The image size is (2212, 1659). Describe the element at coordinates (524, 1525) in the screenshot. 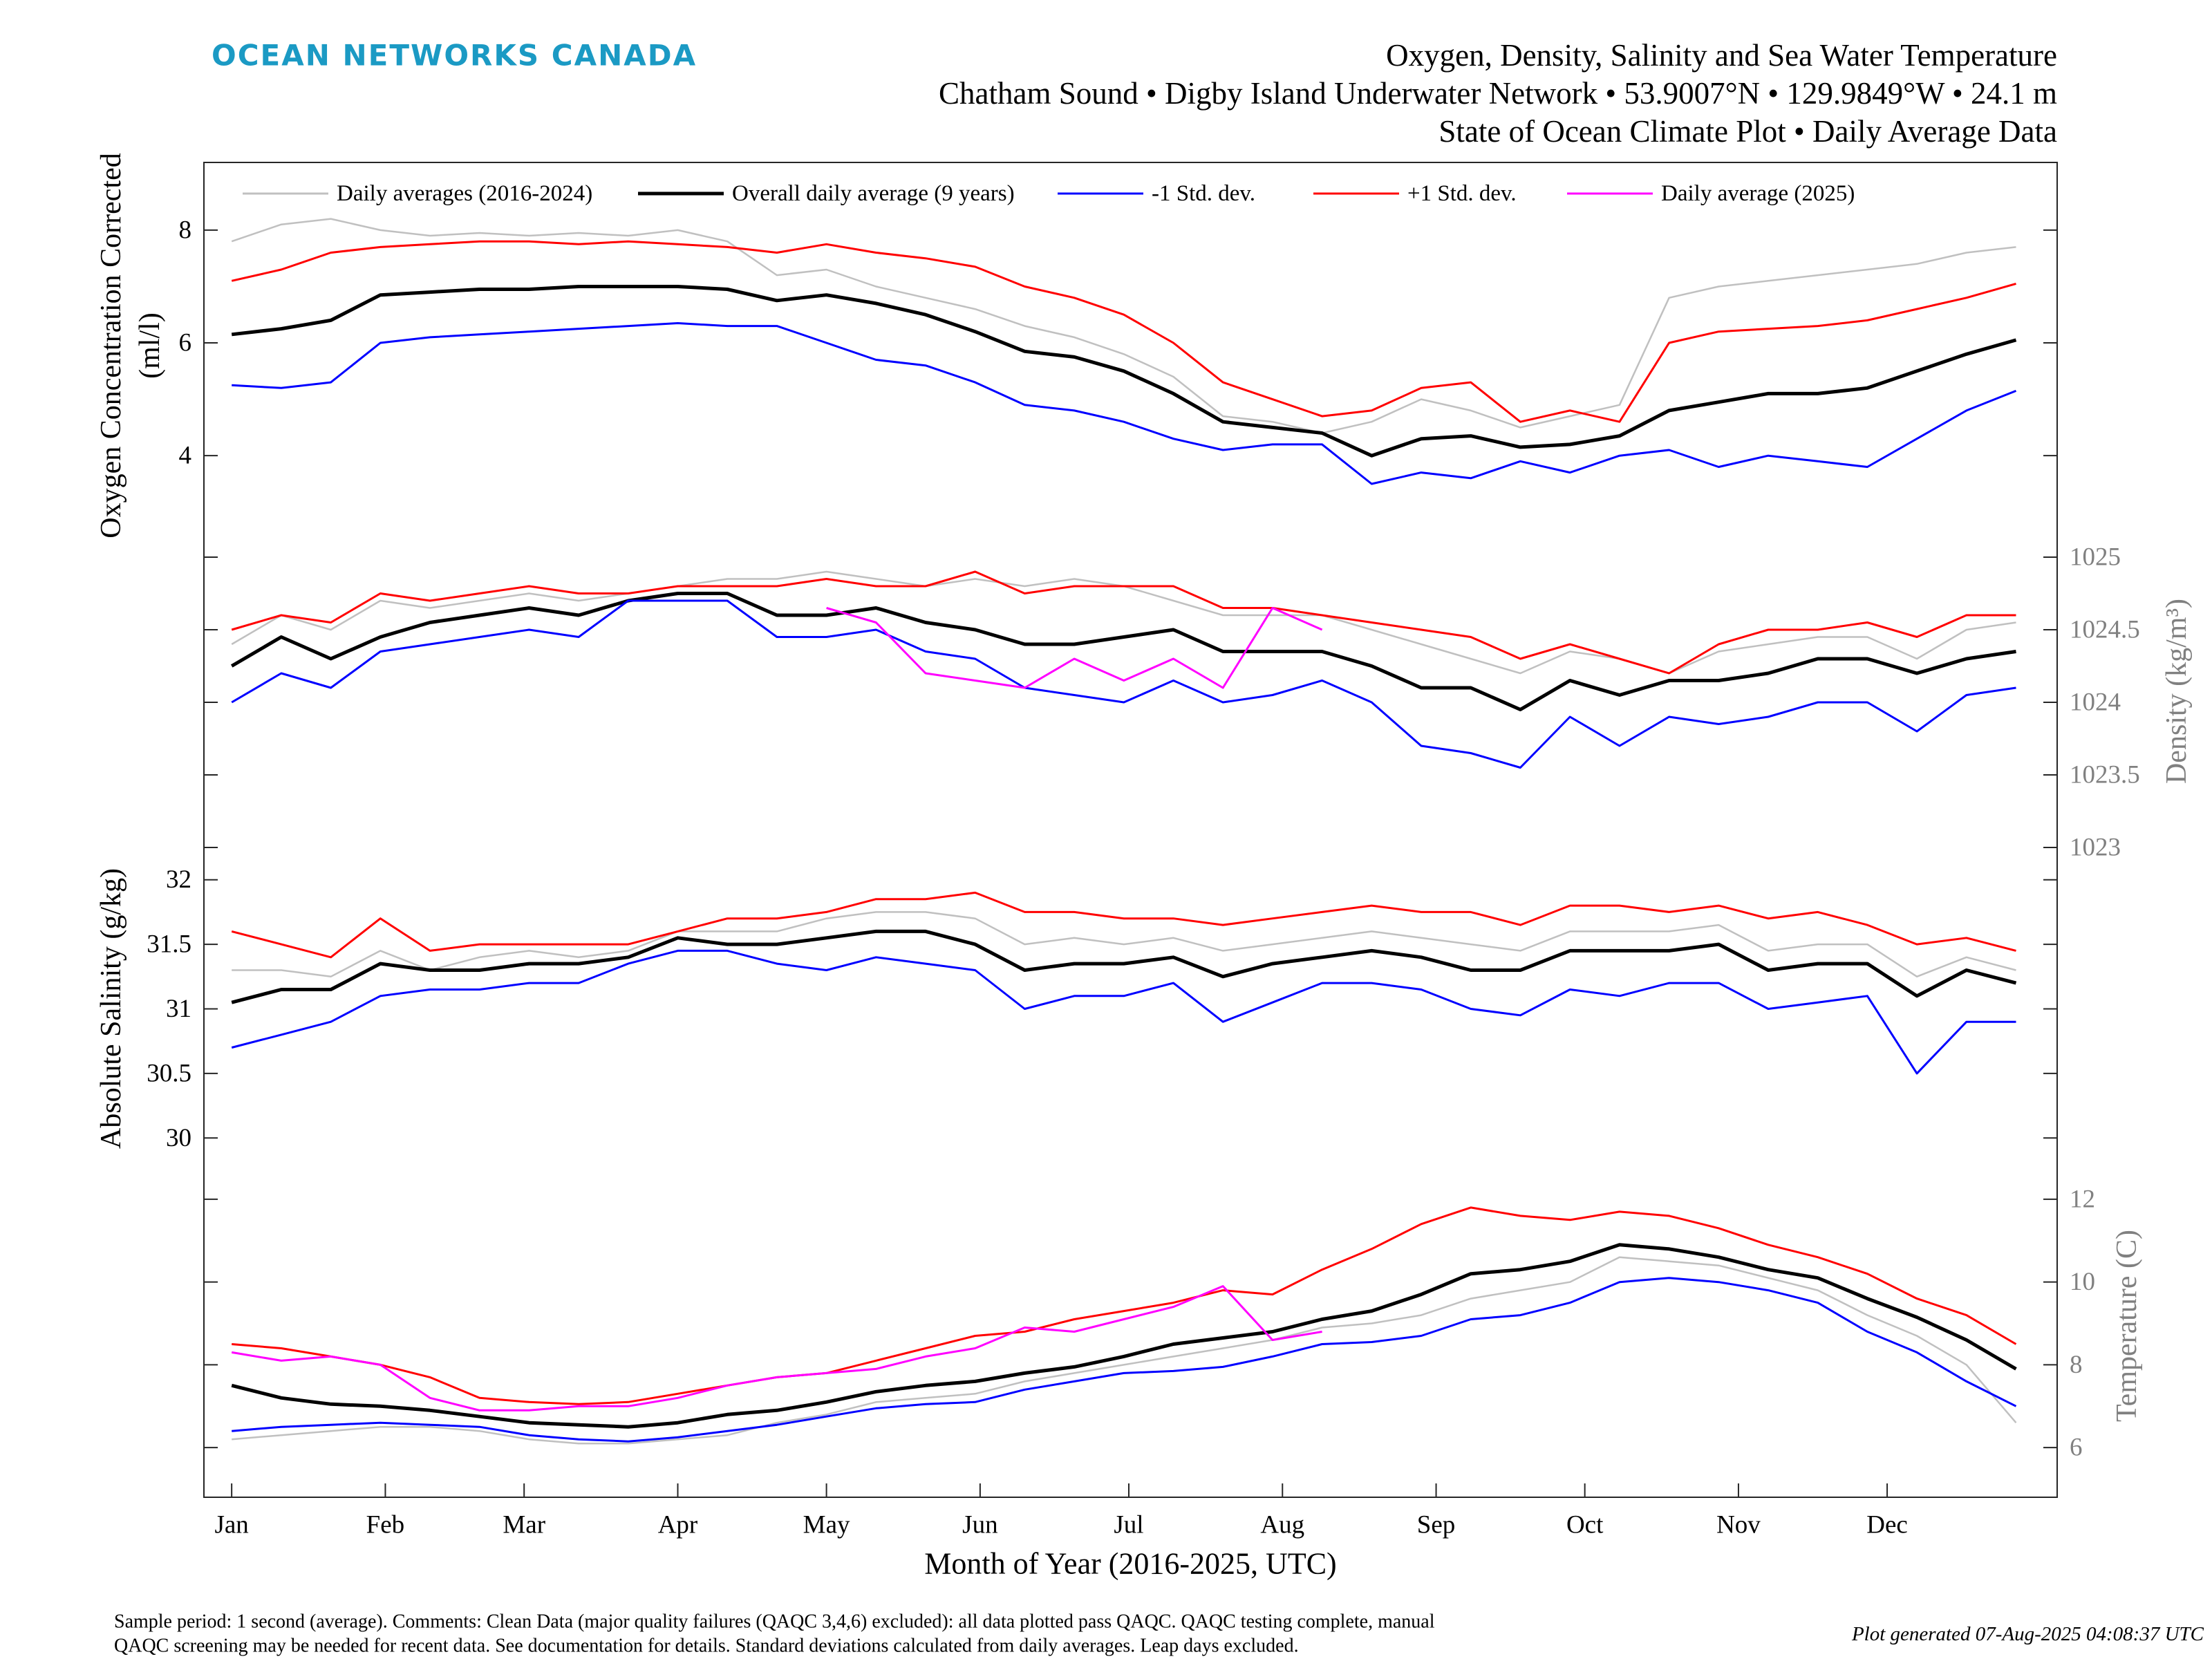

I see `x-tick-label: Mar` at that location.